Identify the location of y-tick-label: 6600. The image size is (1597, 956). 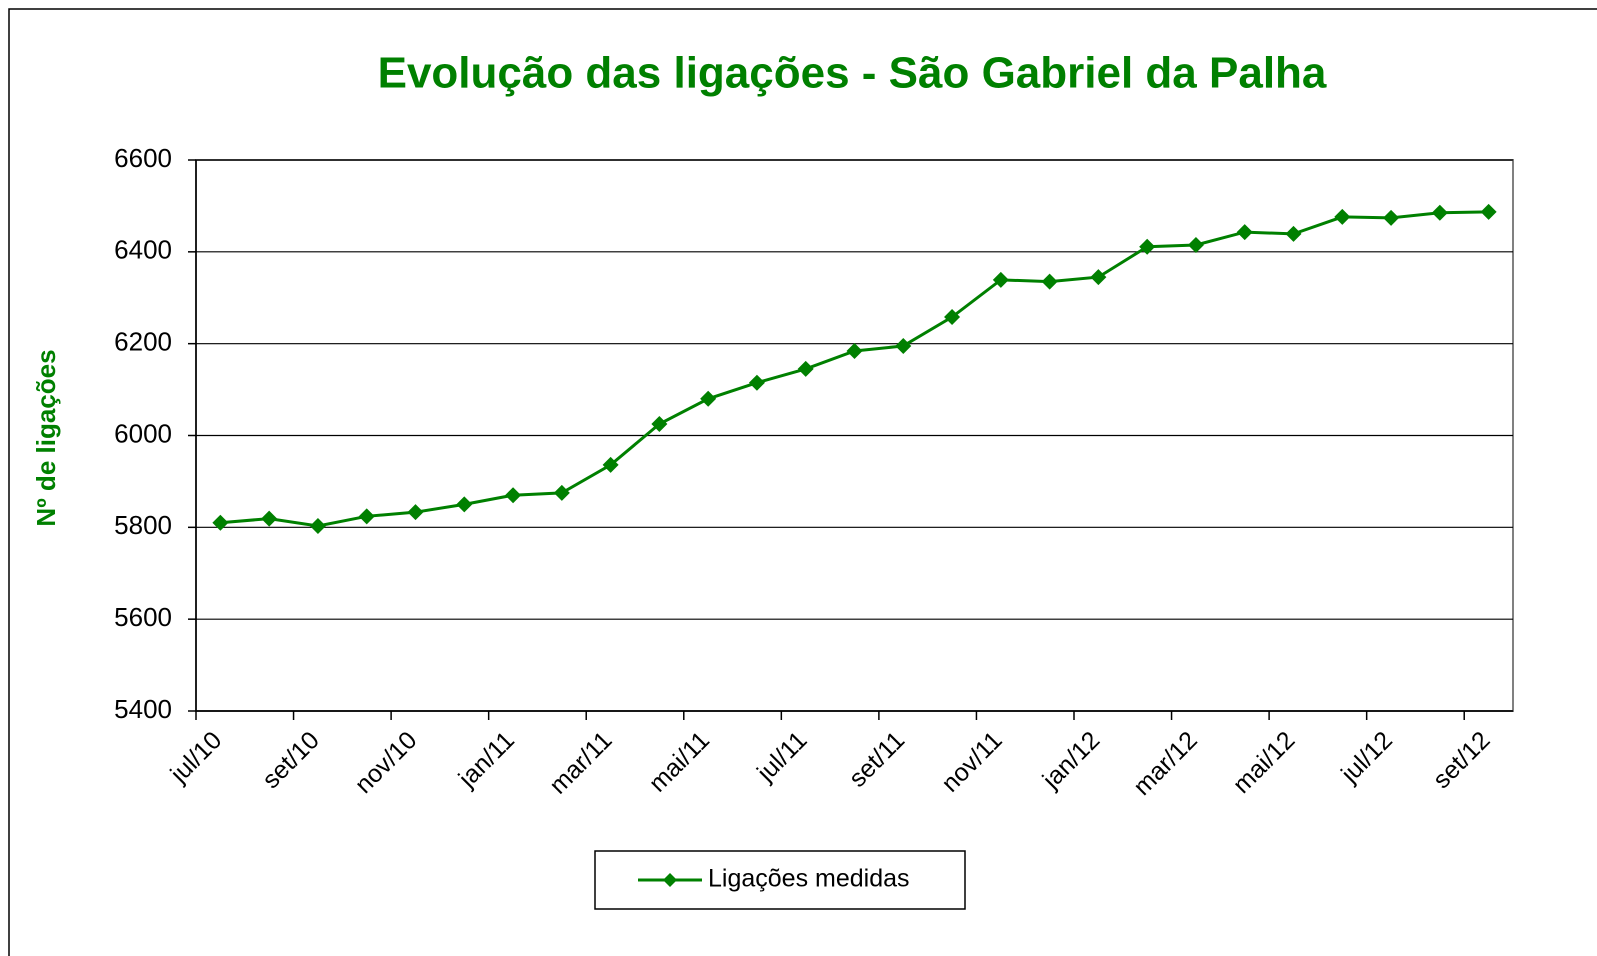
(143, 158).